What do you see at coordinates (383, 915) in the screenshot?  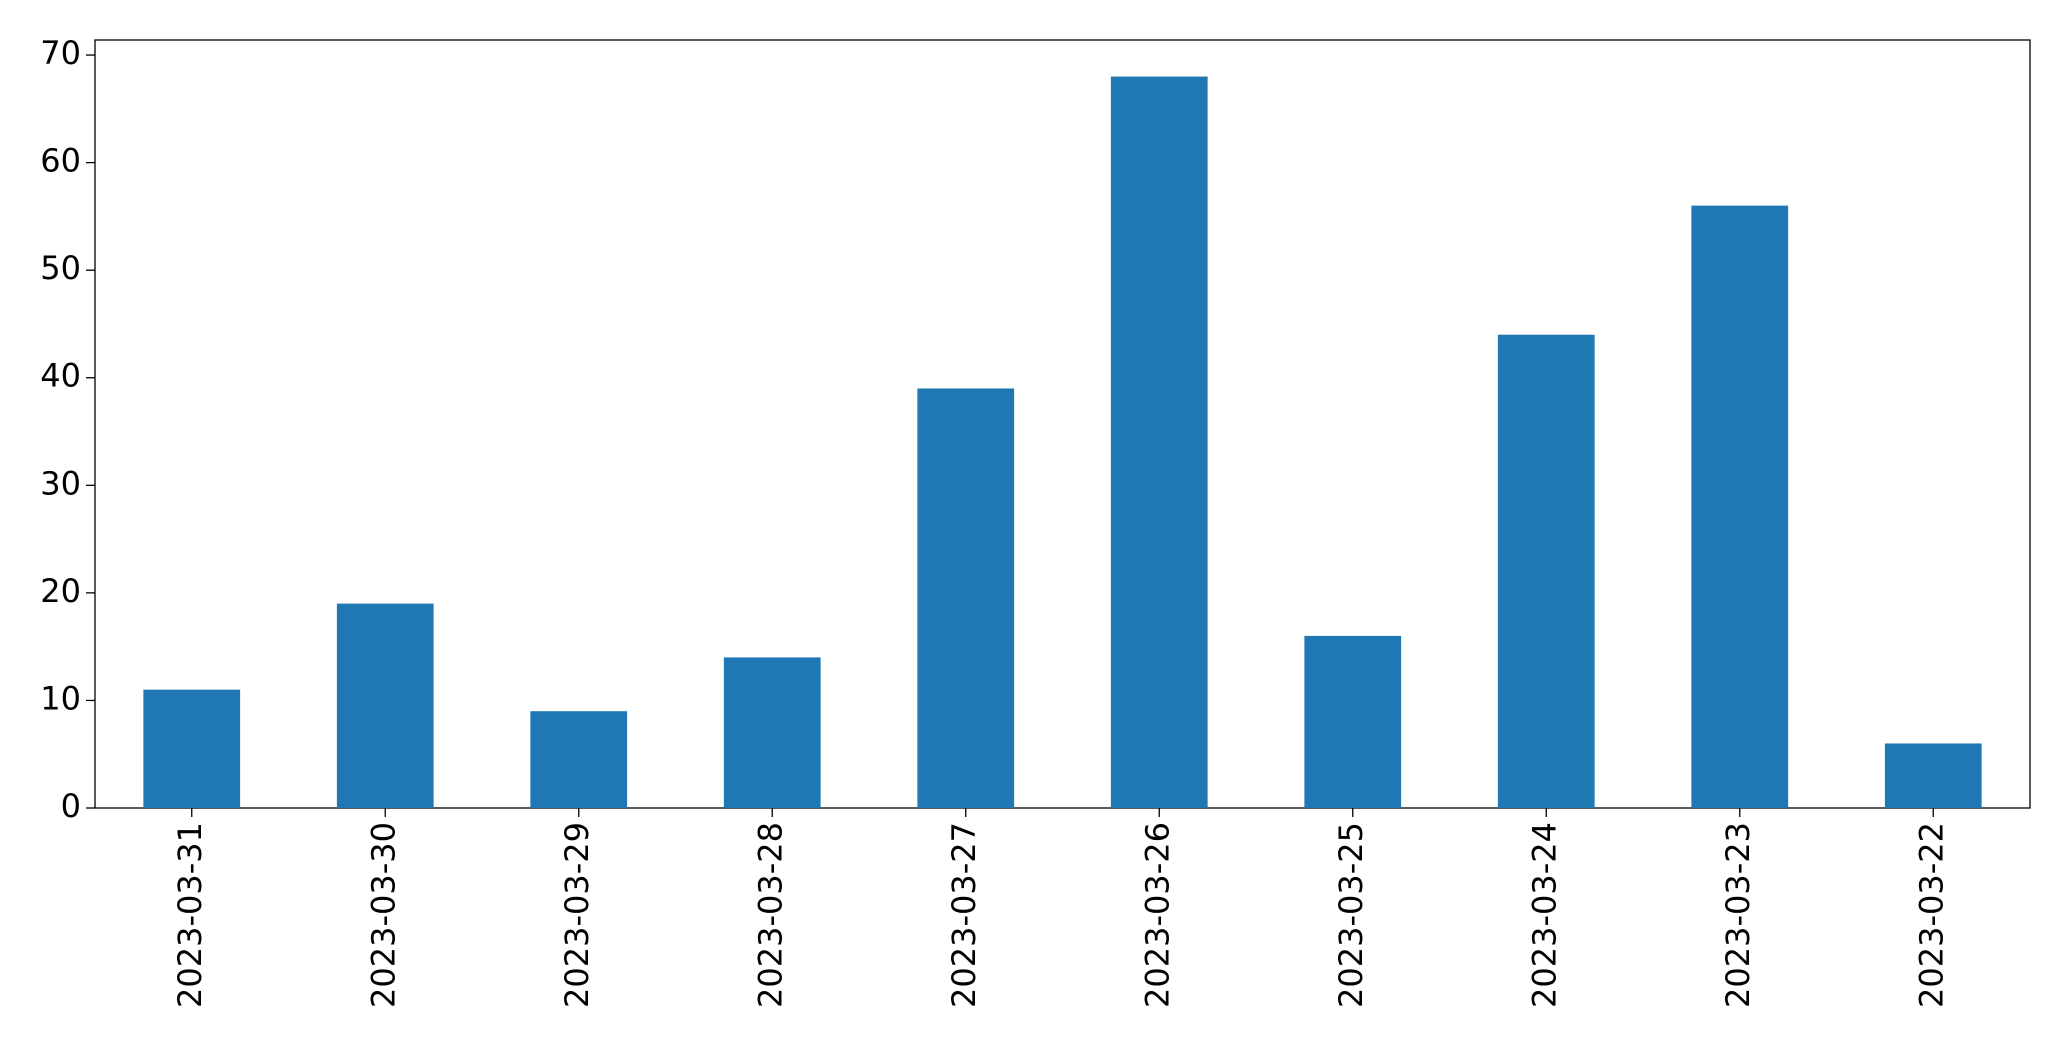 I see `x-tick-label: 2023-03-30` at bounding box center [383, 915].